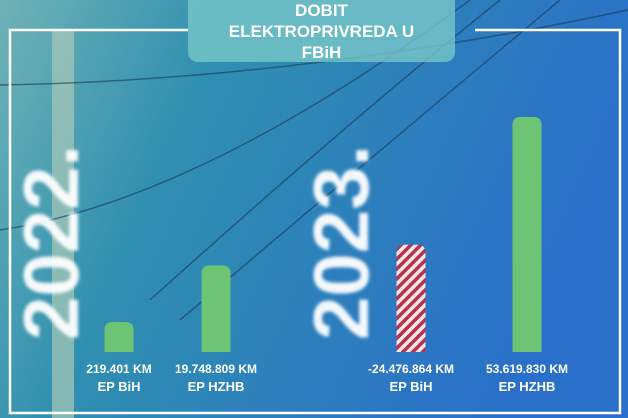 The width and height of the screenshot is (628, 418). What do you see at coordinates (341, 242) in the screenshot?
I see `year-label: 2023.` at bounding box center [341, 242].